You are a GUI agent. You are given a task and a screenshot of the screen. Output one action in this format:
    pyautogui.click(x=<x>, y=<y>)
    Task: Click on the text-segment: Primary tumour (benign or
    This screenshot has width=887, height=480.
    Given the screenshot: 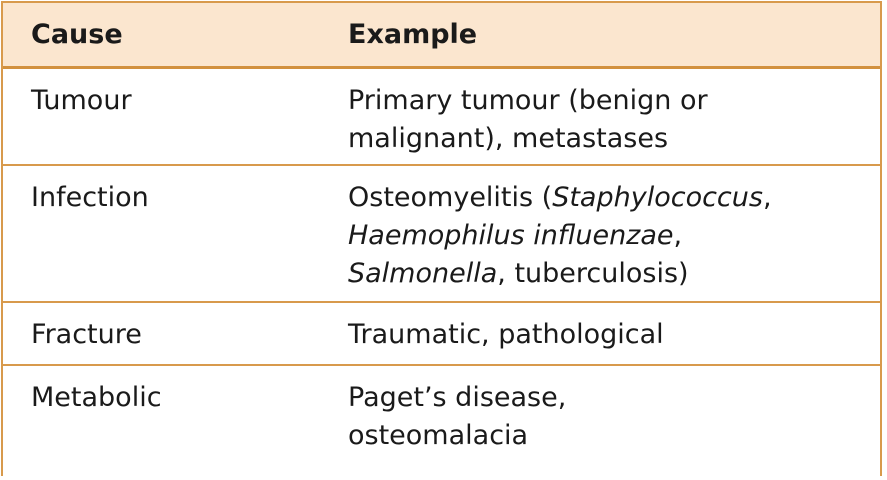 What is the action you would take?
    pyautogui.click(x=528, y=100)
    